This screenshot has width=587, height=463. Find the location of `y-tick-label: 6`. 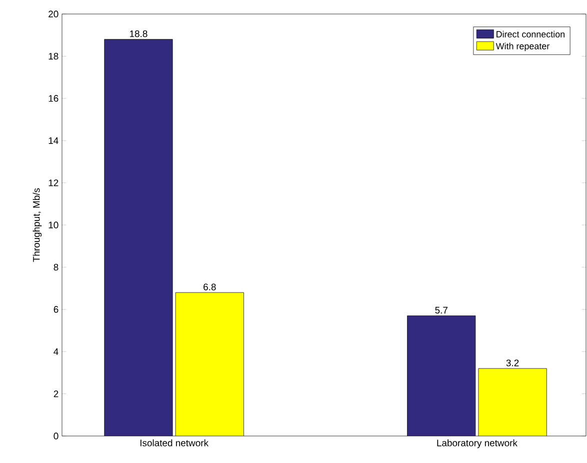

y-tick-label: 6 is located at coordinates (56, 309).